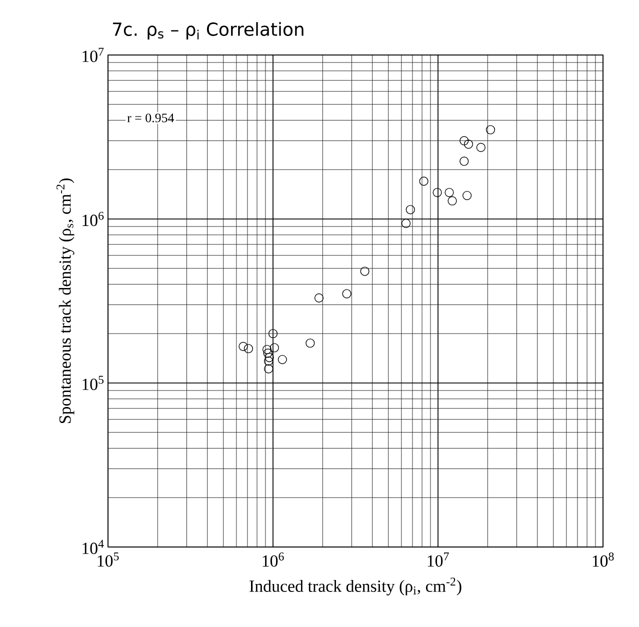  Describe the element at coordinates (93, 55) in the screenshot. I see `y-tick-label: 10$^{7}$` at that location.